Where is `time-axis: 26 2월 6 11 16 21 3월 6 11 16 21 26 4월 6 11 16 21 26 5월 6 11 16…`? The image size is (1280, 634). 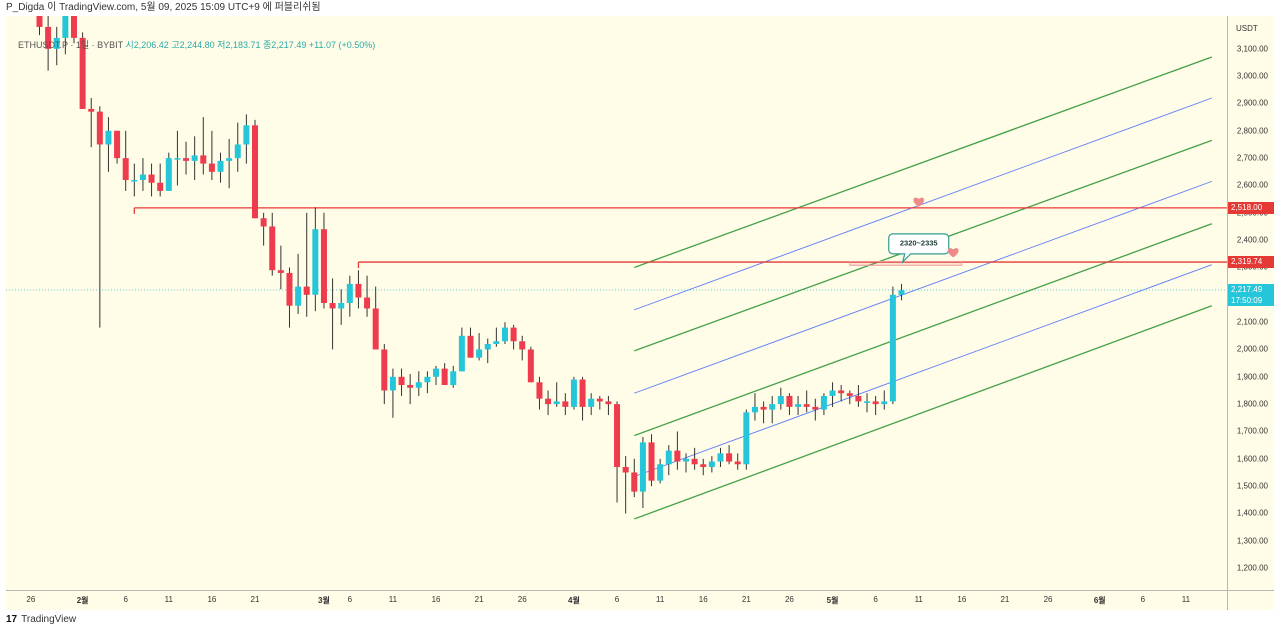 time-axis: 26 2월 6 11 16 21 3월 6 11 16 21 26 4월 6 11 16 21 26 5월 6 11 16… is located at coordinates (616, 600).